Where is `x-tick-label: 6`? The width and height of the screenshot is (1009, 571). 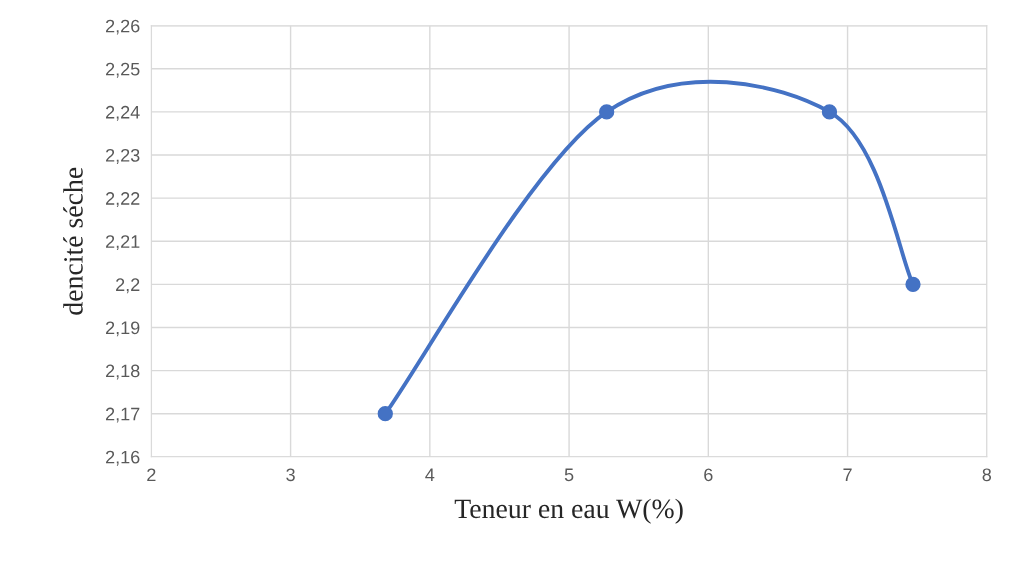
x-tick-label: 6 is located at coordinates (708, 475).